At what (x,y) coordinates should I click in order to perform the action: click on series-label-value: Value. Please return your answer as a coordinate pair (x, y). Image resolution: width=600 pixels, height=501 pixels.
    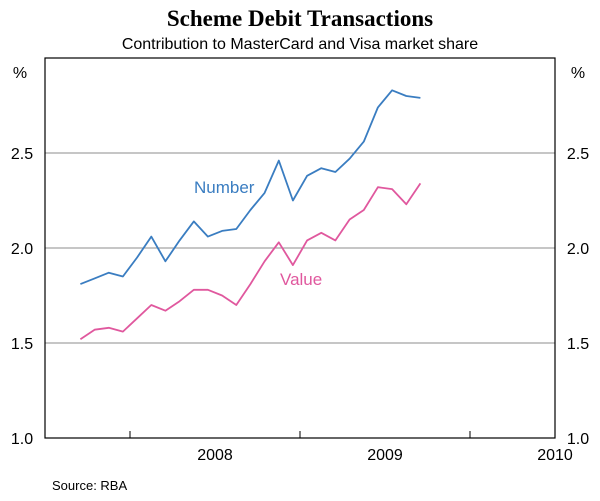
    Looking at the image, I should click on (301, 279).